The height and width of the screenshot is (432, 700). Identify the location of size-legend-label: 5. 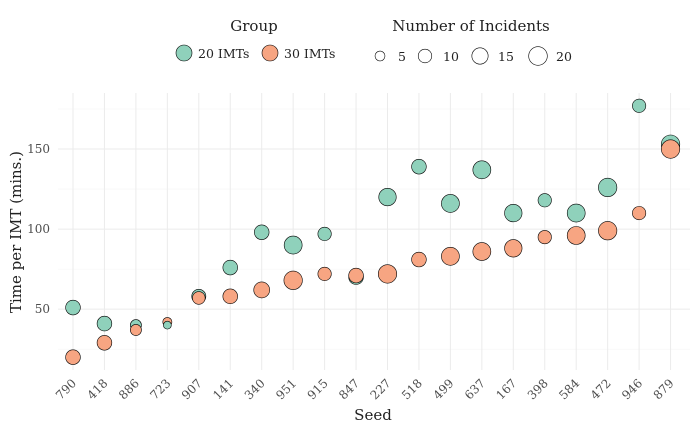
(402, 56).